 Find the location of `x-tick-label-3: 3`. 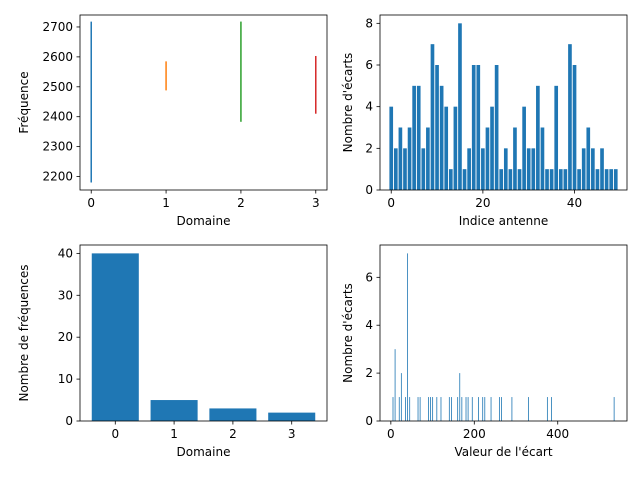

x-tick-label-3: 3 is located at coordinates (316, 203).